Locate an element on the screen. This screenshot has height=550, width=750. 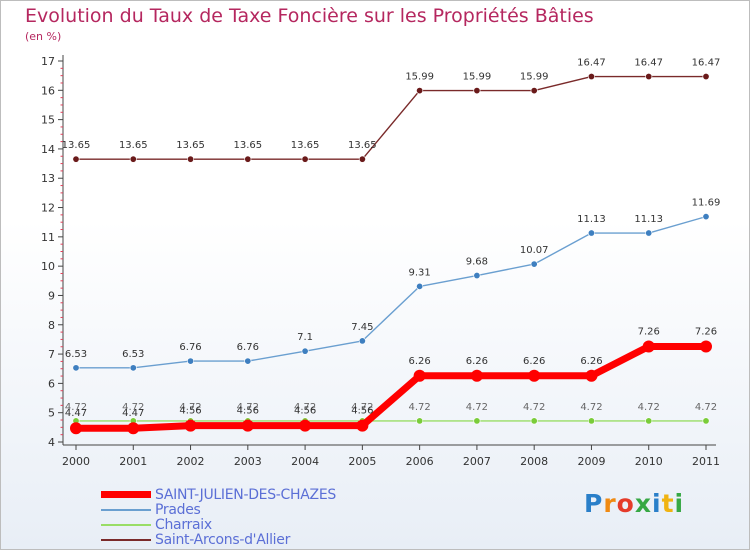
chart-subtitle: (en %) is located at coordinates (43, 36).